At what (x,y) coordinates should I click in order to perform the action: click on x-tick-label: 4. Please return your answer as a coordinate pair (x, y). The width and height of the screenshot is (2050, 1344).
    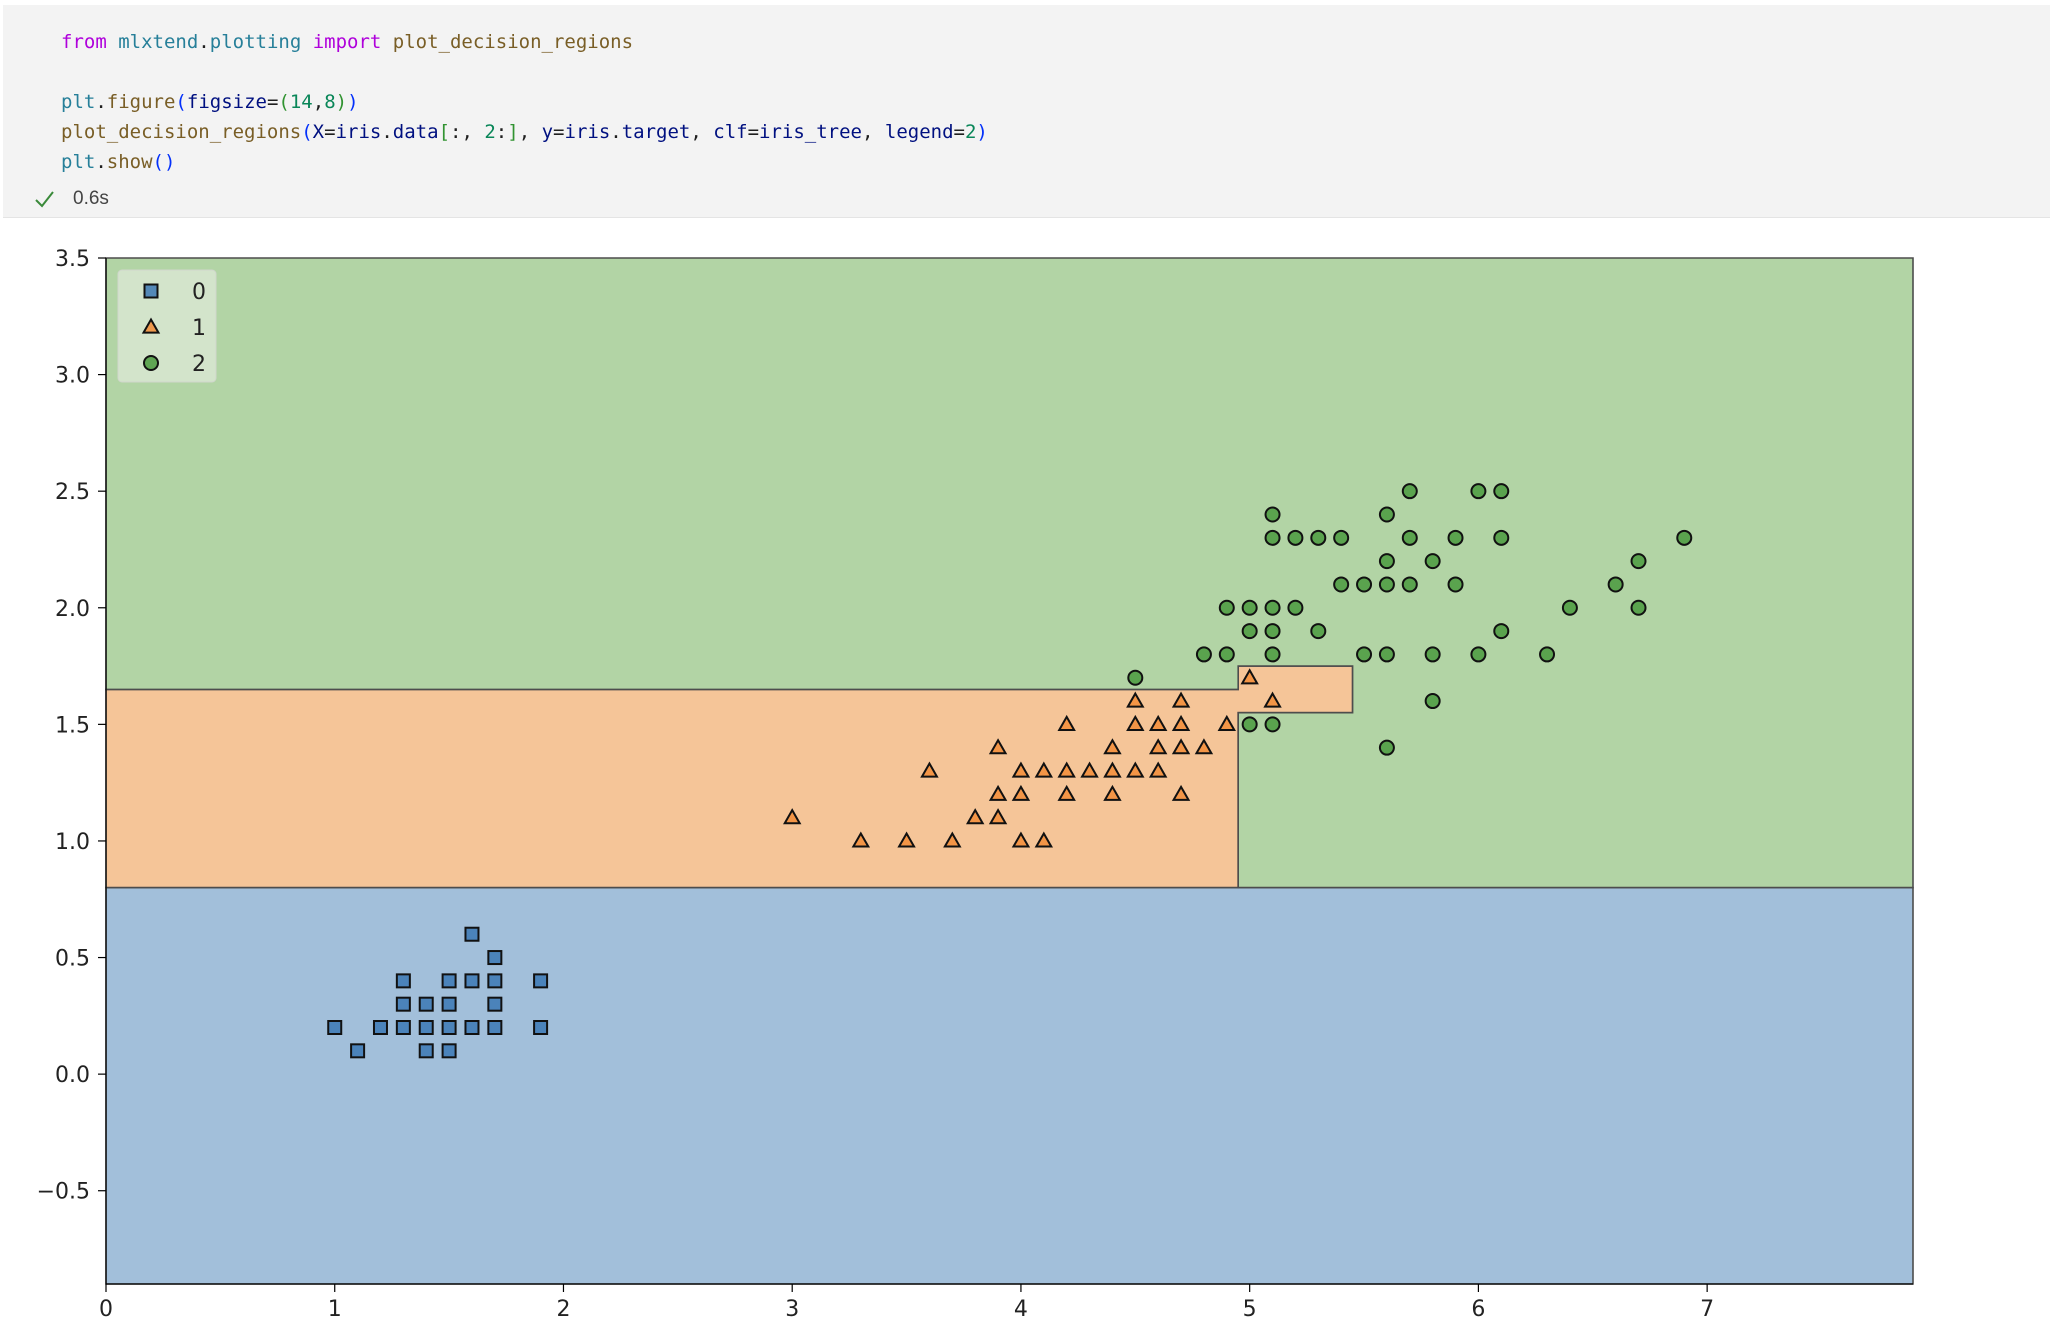
    Looking at the image, I should click on (1021, 1309).